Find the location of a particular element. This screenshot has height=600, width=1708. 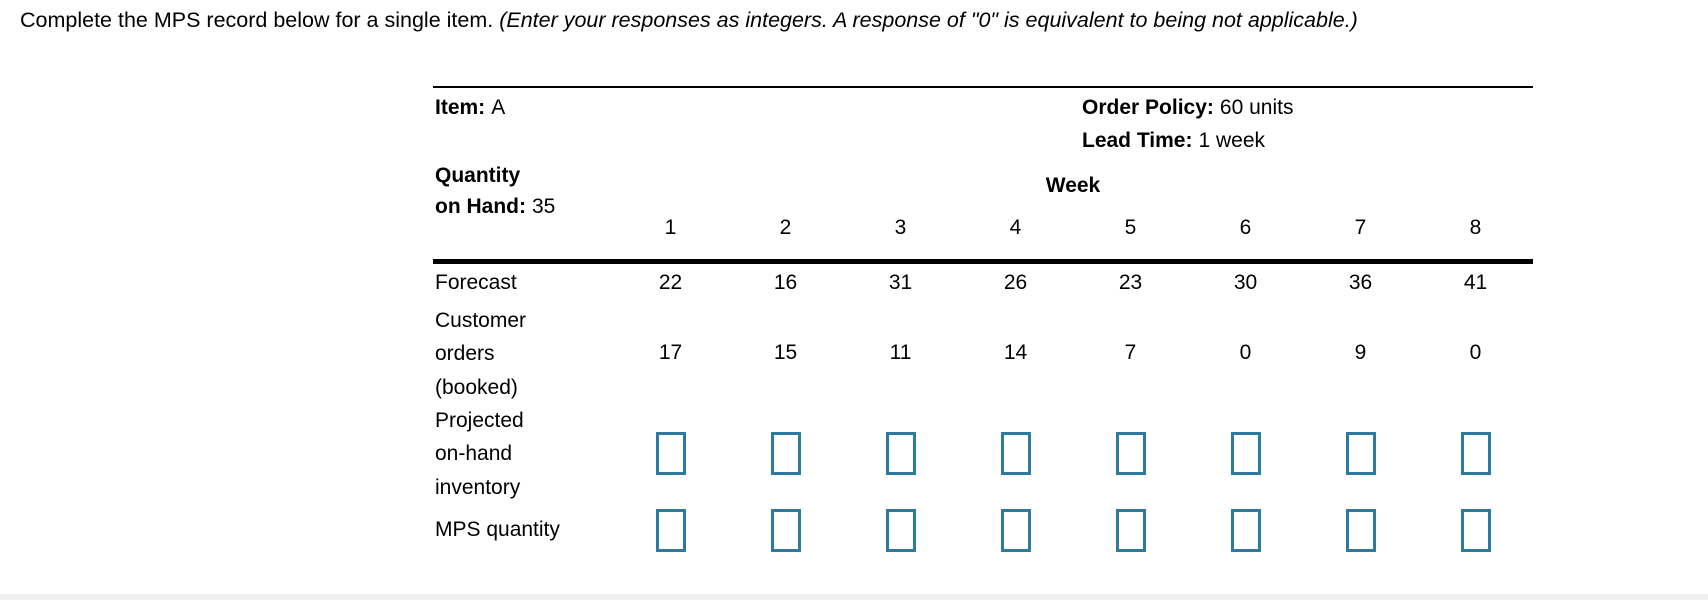

forecast-value-week-5: 23 is located at coordinates (1130, 282).